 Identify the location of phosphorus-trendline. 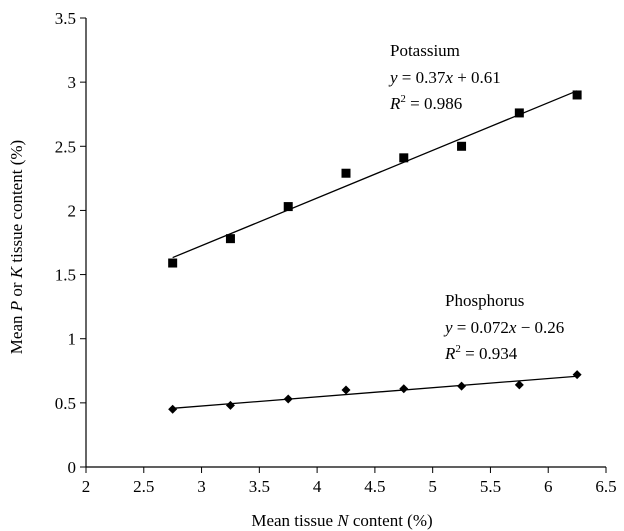
(375, 392).